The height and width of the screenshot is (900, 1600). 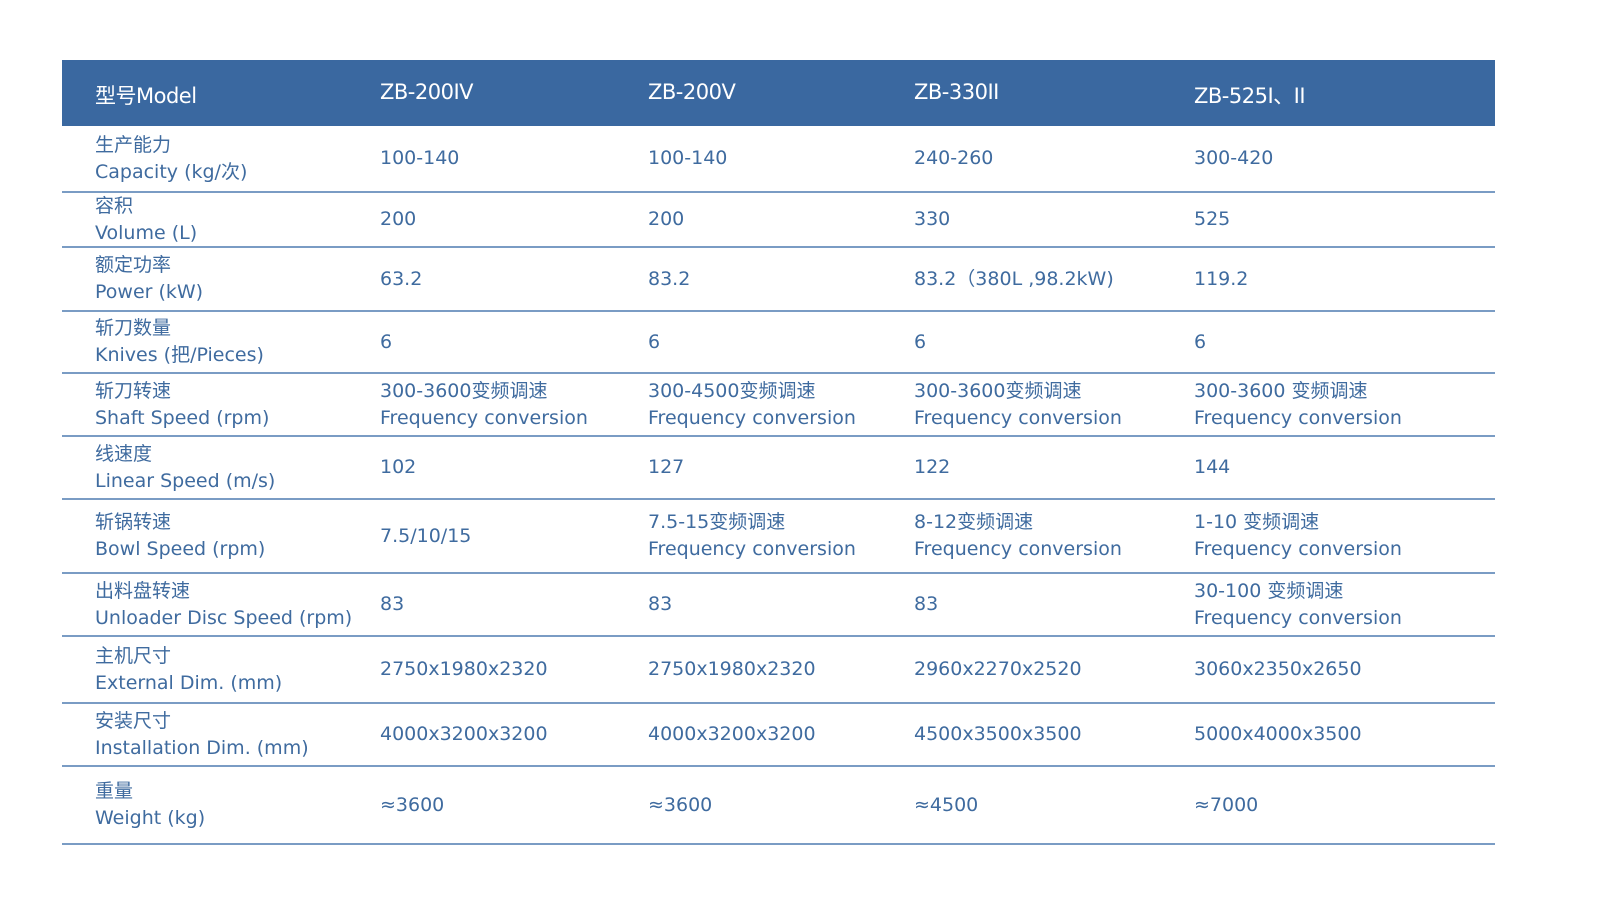 I want to click on cell-text: 1-10 变频调速, so click(x=1257, y=522).